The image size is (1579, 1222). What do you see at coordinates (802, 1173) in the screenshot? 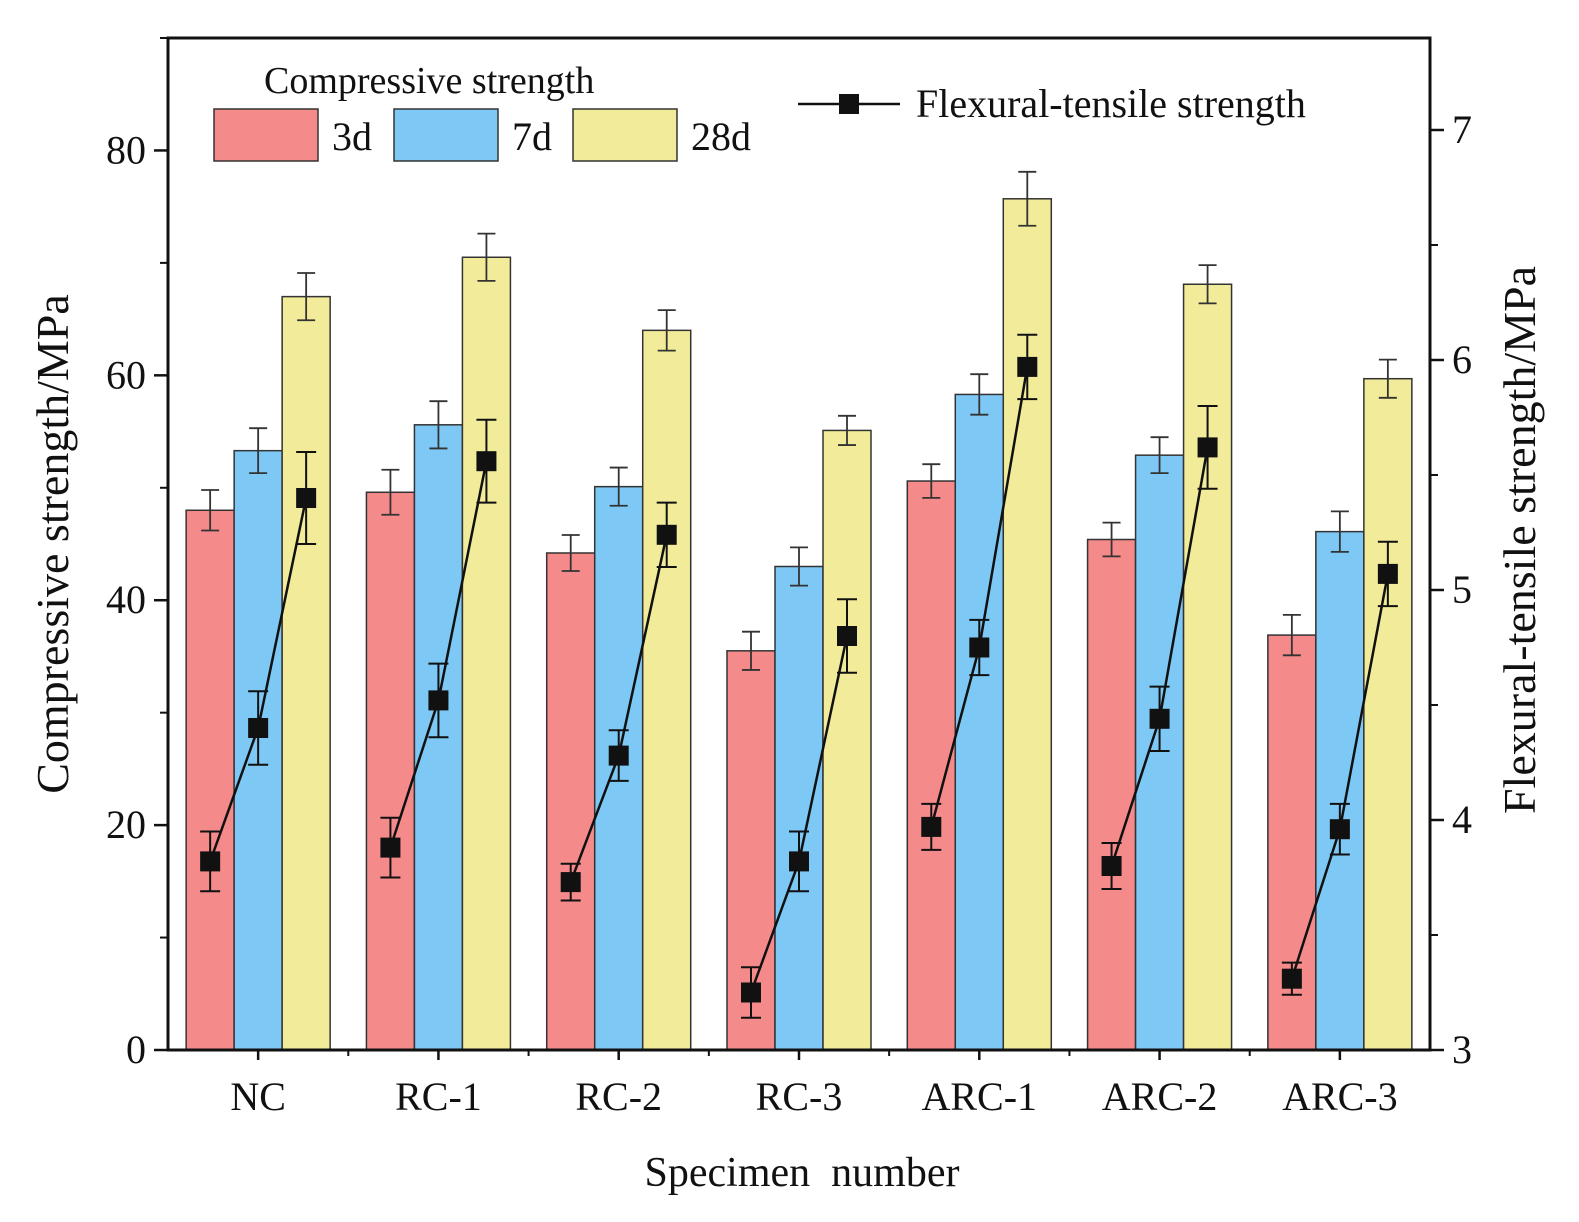
I see `x-axis-label: Specimen number` at bounding box center [802, 1173].